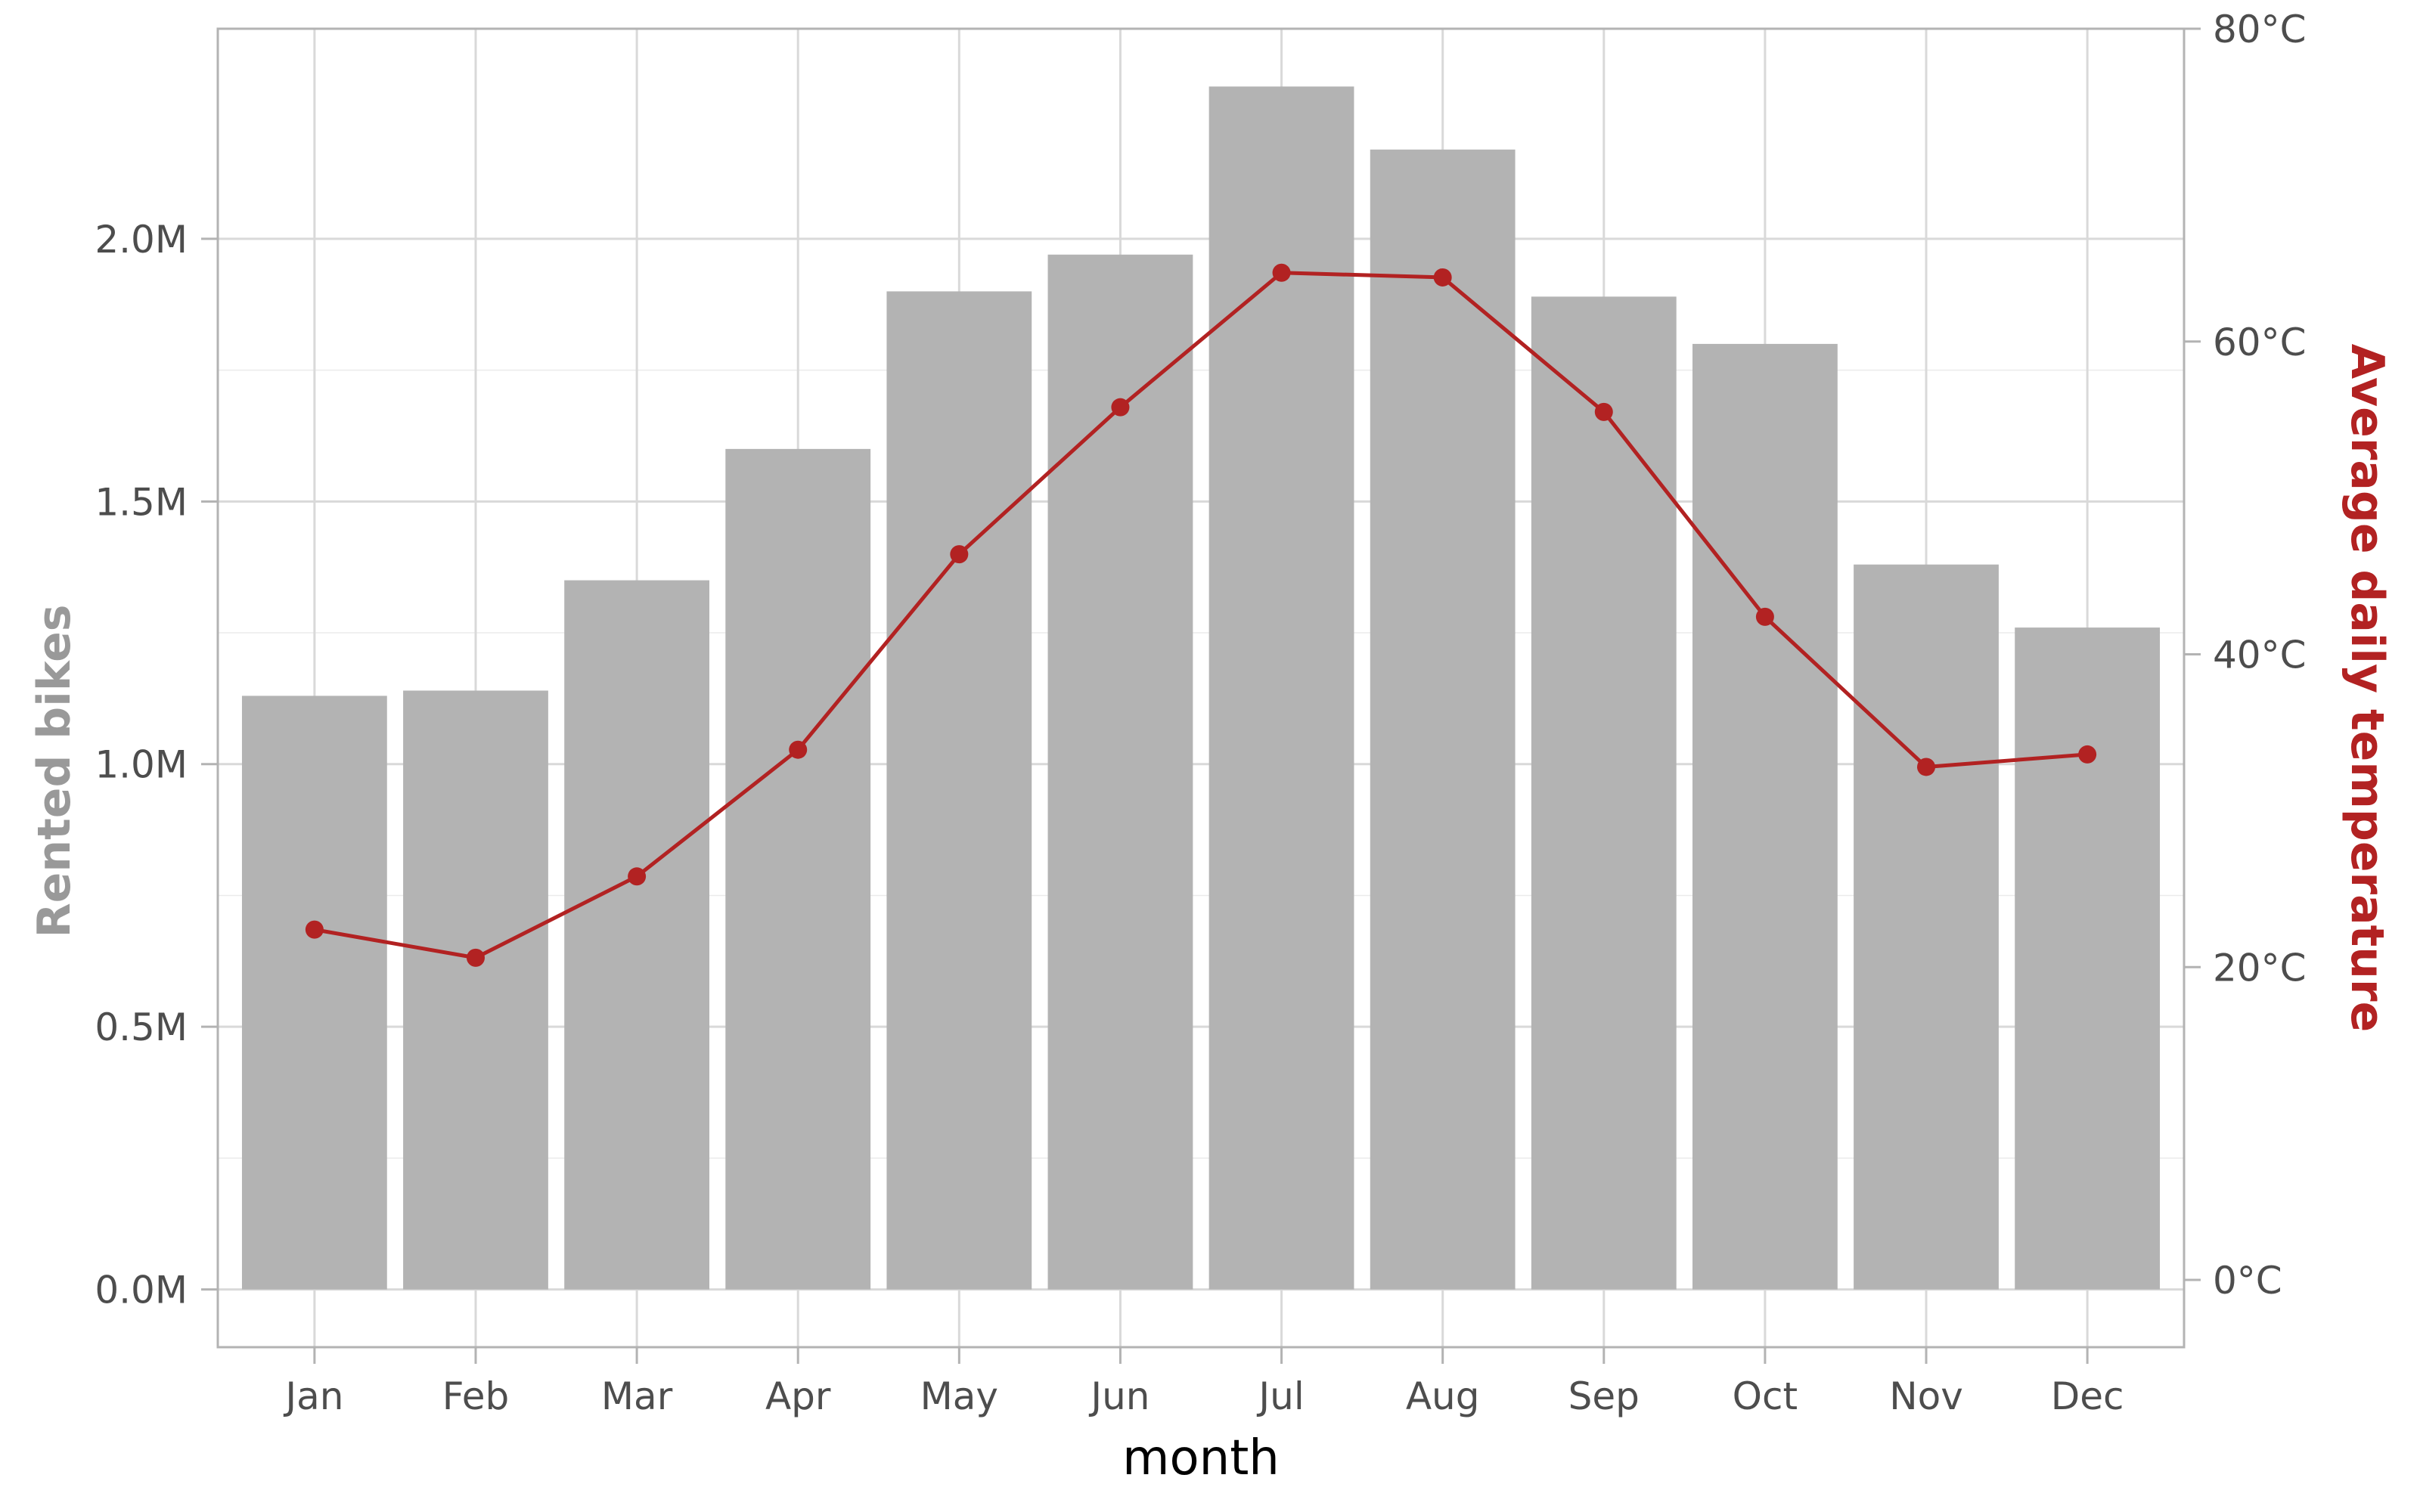 The image size is (2420, 1512). I want to click on temperature-point-nov, so click(1926, 767).